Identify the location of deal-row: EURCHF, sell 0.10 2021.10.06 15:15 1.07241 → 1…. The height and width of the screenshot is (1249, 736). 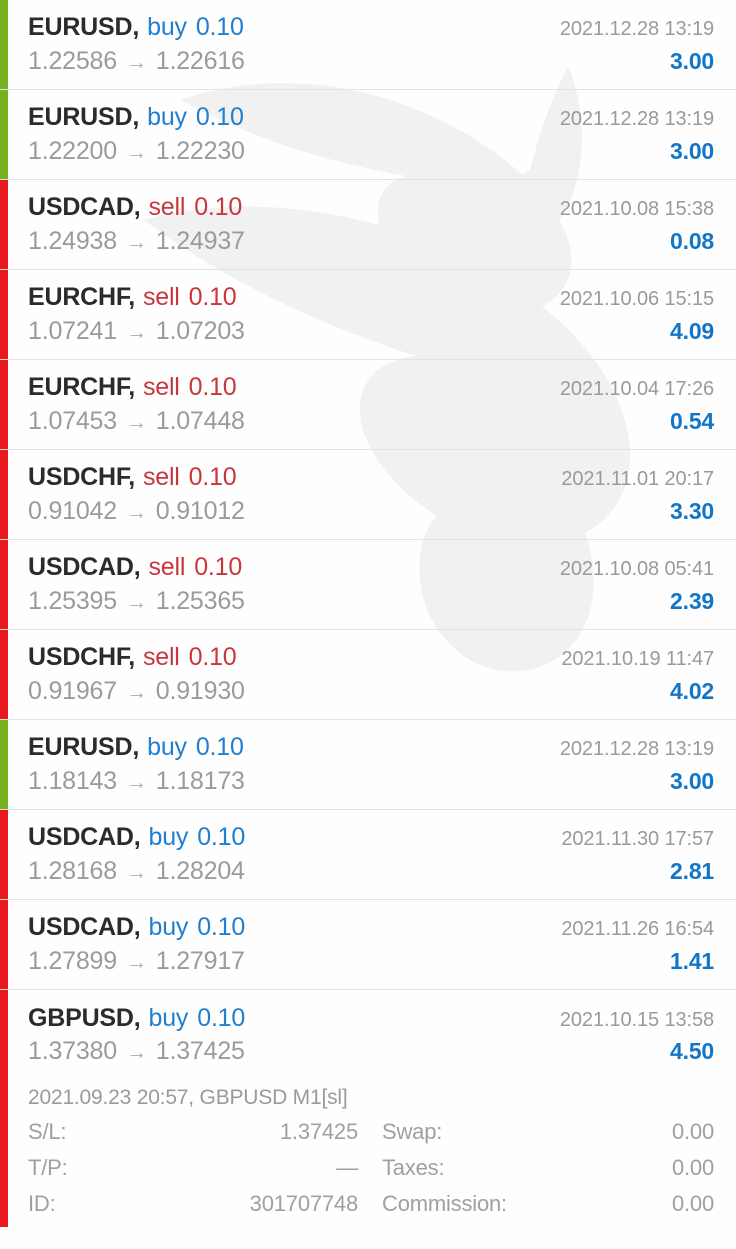
(368, 315).